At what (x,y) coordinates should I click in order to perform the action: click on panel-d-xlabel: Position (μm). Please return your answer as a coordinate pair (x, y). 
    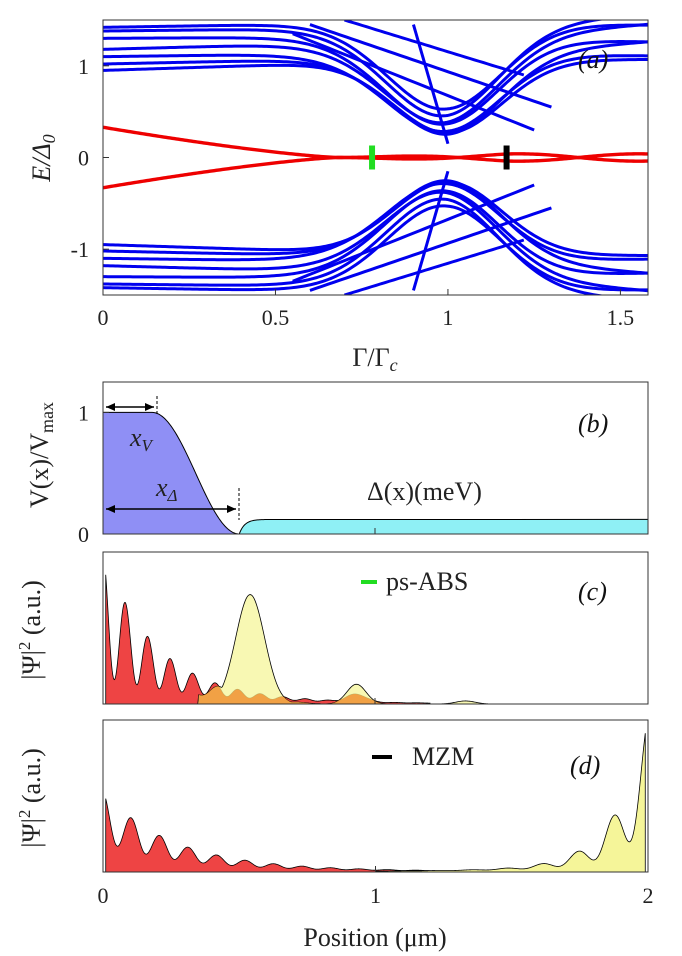
    Looking at the image, I should click on (374, 937).